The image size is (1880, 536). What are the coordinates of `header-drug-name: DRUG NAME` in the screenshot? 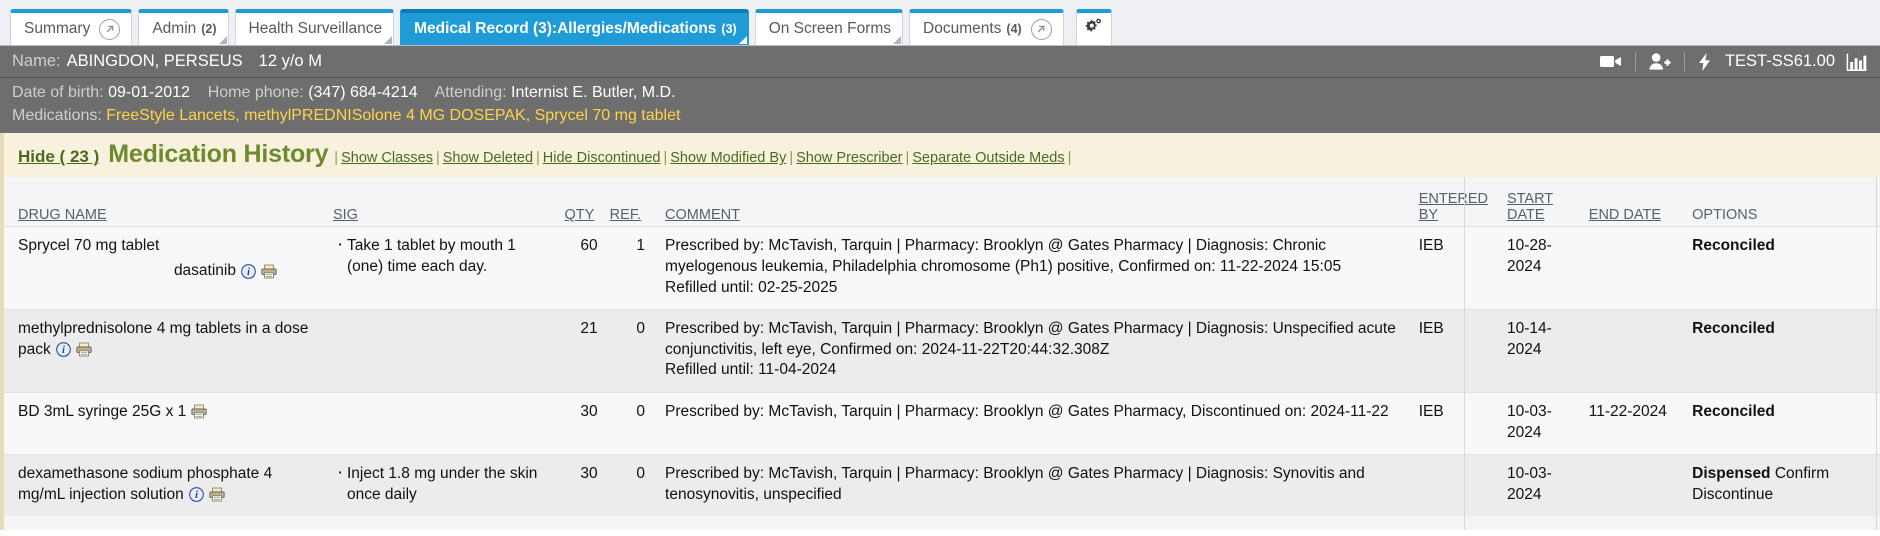 It's located at (165, 202).